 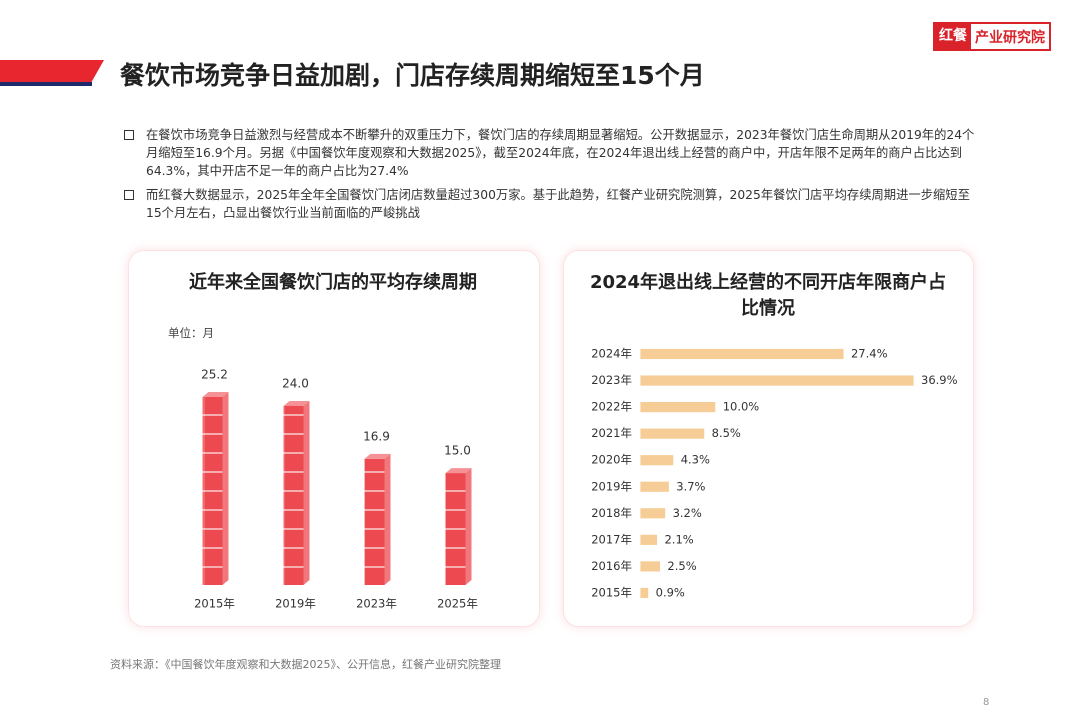 I want to click on value-label: 3.2%, so click(x=687, y=513).